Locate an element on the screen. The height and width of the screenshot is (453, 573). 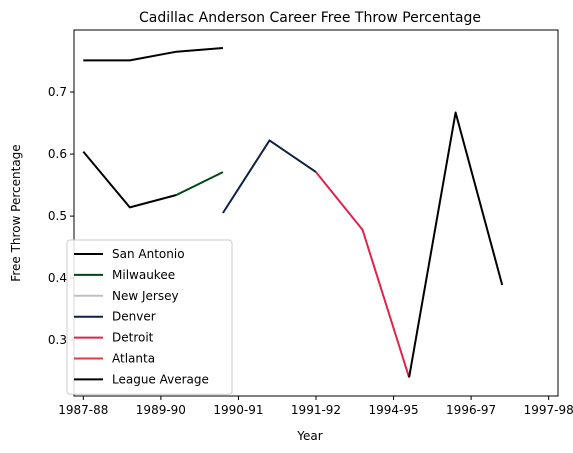
x-tick-label: 1996-97 is located at coordinates (471, 410).